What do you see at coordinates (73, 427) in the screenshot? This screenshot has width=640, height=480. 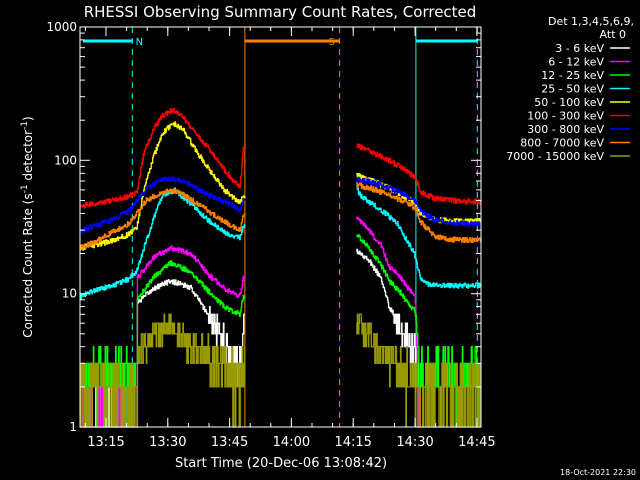 I see `y-tick-label: 1` at bounding box center [73, 427].